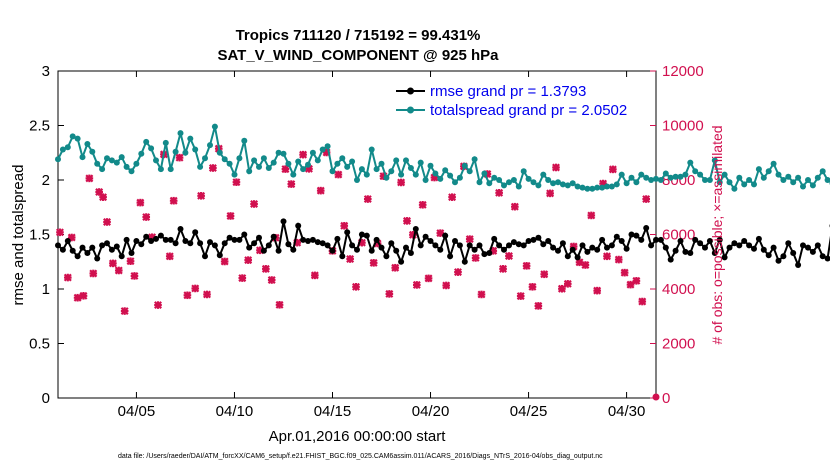 The image size is (830, 470). What do you see at coordinates (137, 411) in the screenshot?
I see `x-tick-label: 04/05` at bounding box center [137, 411].